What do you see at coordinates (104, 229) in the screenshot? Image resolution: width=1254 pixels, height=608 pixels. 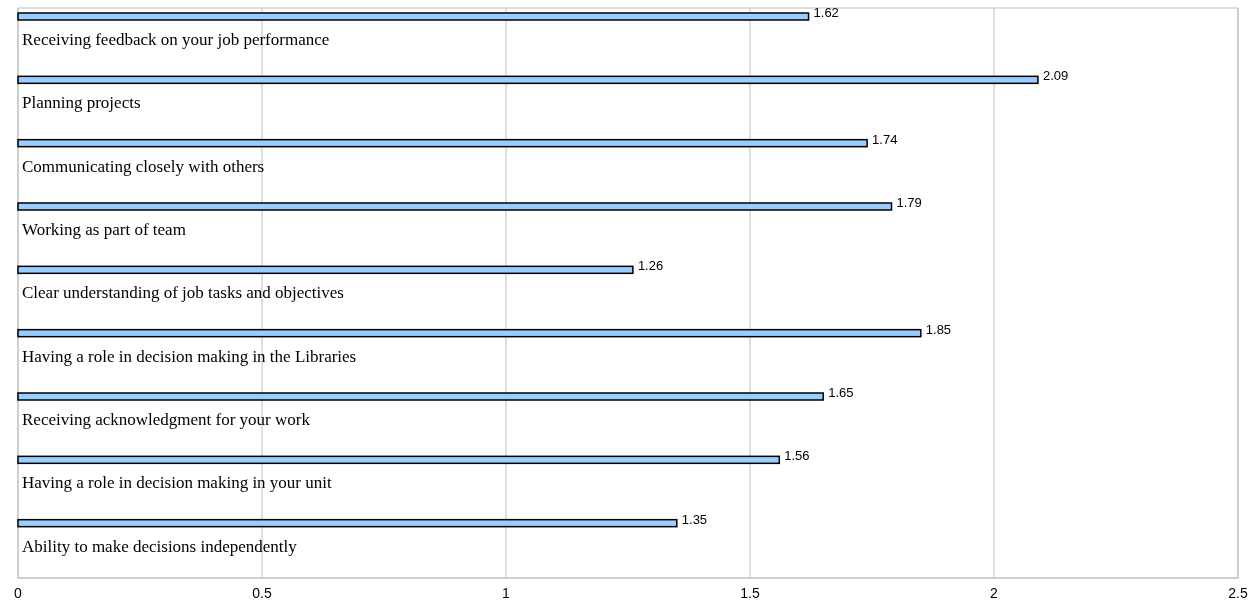 I see `y-tick-label: Working as part of team` at bounding box center [104, 229].